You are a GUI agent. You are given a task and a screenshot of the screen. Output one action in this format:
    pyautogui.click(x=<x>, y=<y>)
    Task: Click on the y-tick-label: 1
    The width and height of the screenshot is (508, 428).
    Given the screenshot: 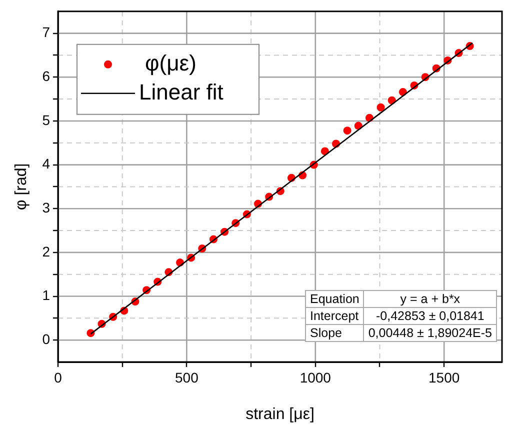 What is the action you would take?
    pyautogui.click(x=46, y=295)
    